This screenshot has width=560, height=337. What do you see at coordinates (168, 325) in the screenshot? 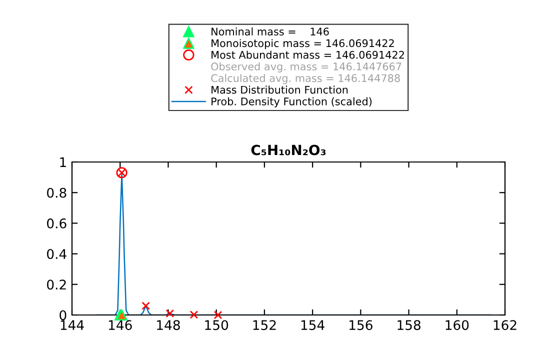
I see `x-tick-label: 148` at bounding box center [168, 325].